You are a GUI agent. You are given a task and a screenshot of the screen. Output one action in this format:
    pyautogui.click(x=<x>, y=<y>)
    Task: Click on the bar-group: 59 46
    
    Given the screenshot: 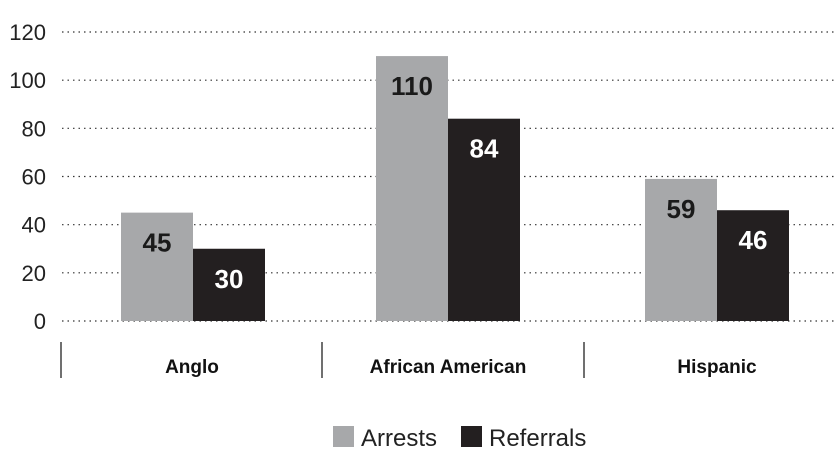 What is the action you would take?
    pyautogui.click(x=717, y=249)
    